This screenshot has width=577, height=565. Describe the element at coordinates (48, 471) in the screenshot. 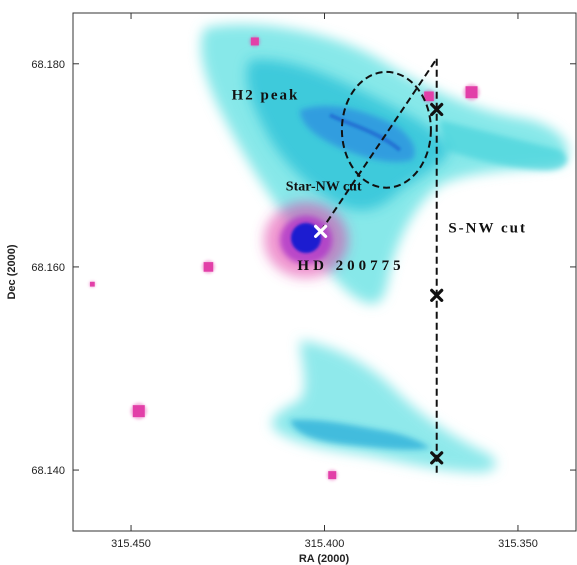

I see `y-tick-label: 68.140` at that location.